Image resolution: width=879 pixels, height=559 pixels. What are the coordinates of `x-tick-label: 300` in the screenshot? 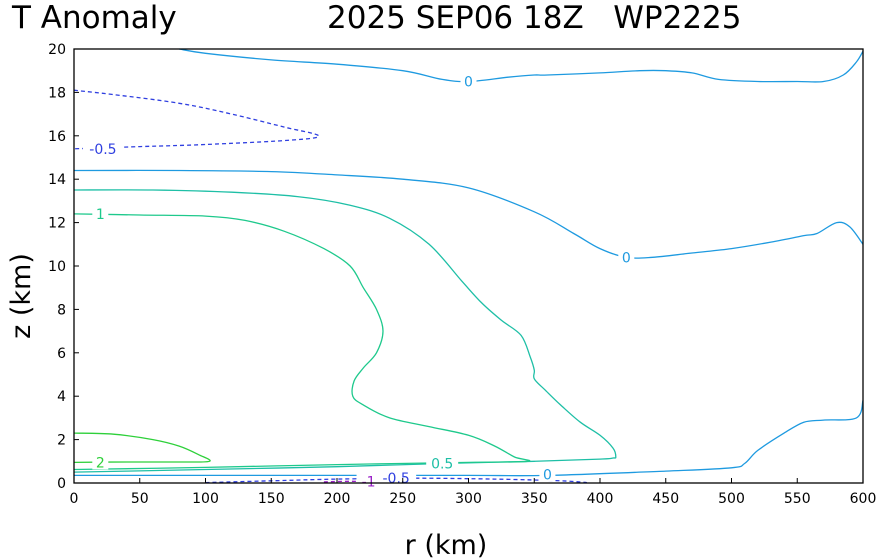 It's located at (468, 499).